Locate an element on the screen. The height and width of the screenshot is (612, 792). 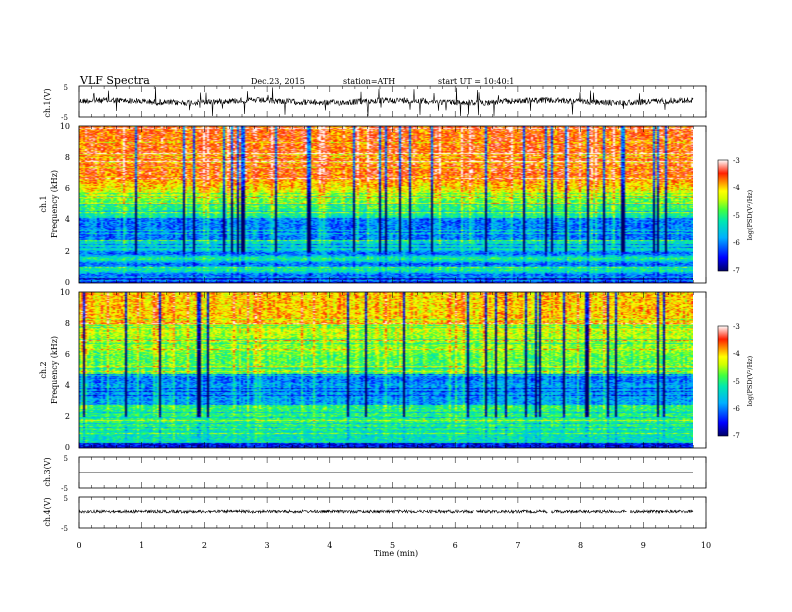
ch1-cbar-tick: -5 is located at coordinates (736, 216).